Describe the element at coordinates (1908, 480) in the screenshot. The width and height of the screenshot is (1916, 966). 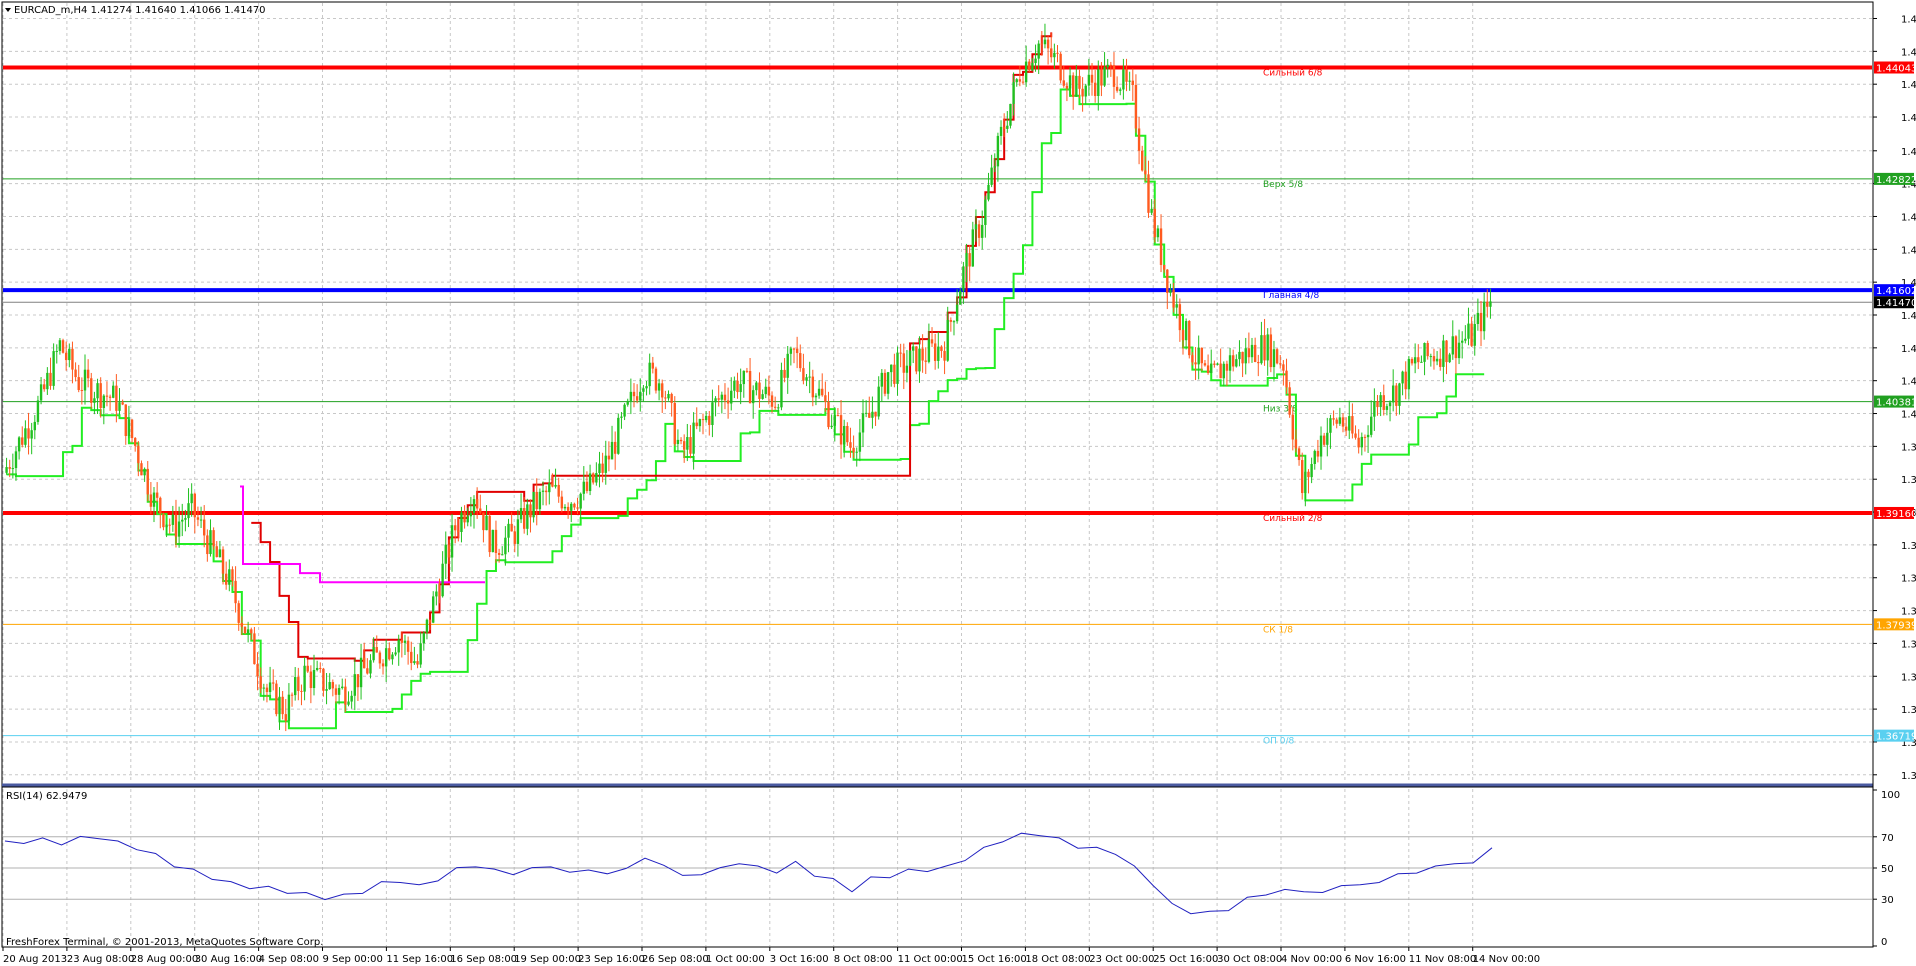
I see `price-tick-label: 1.39530` at that location.